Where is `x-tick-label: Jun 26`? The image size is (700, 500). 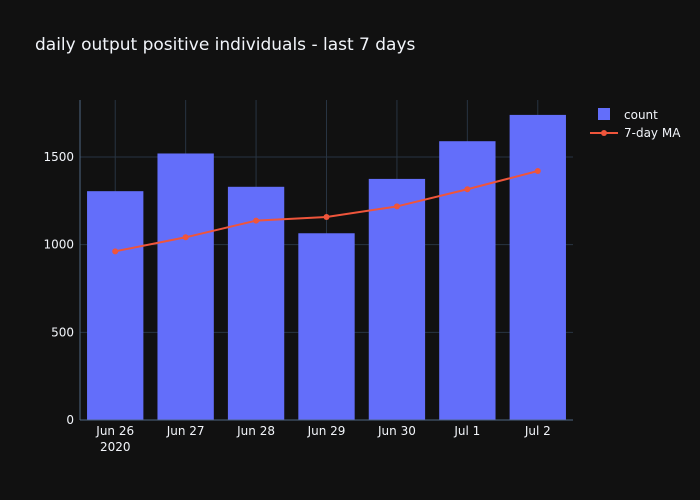 x-tick-label: Jun 26 is located at coordinates (114, 431).